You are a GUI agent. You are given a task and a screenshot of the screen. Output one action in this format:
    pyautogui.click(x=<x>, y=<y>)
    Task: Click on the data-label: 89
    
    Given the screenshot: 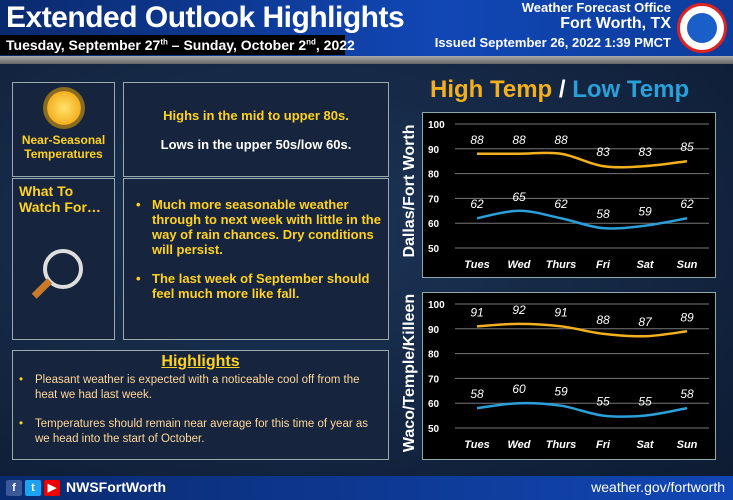 What is the action you would take?
    pyautogui.click(x=687, y=317)
    